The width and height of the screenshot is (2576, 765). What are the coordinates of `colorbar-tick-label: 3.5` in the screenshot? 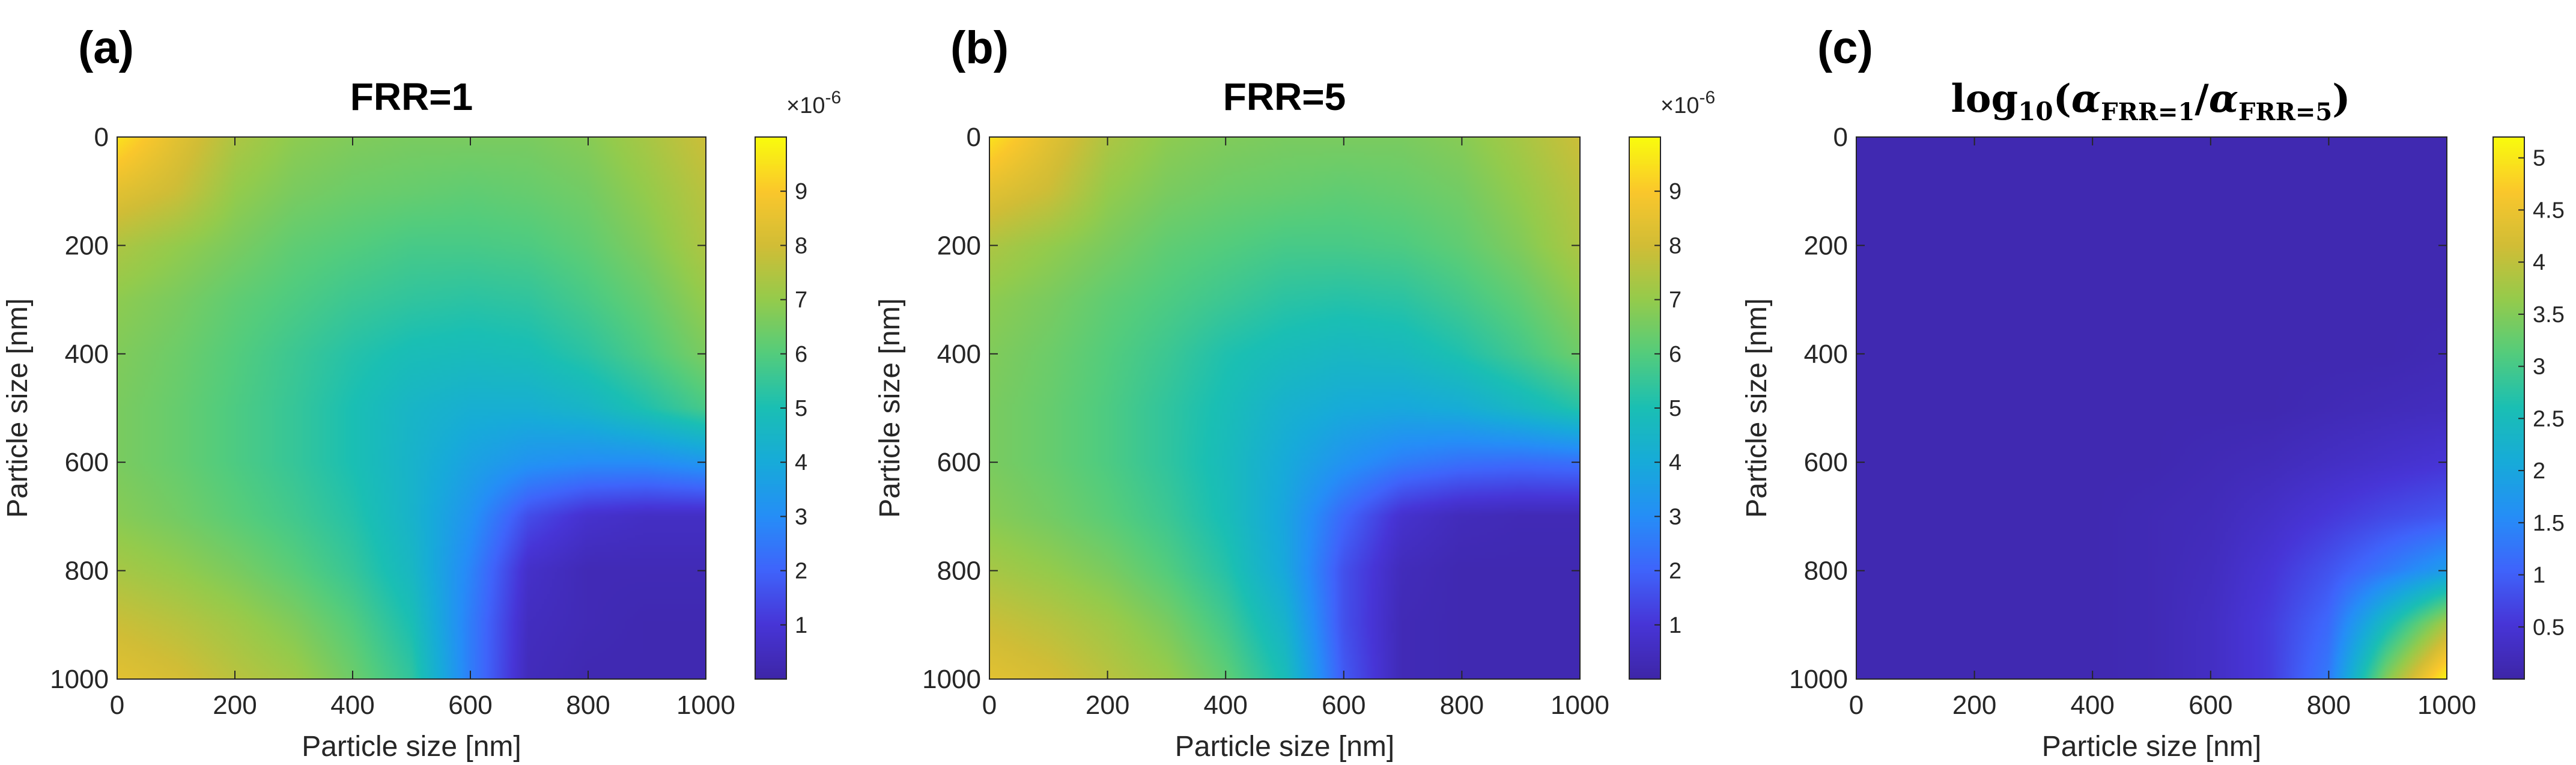 It's located at (2549, 315).